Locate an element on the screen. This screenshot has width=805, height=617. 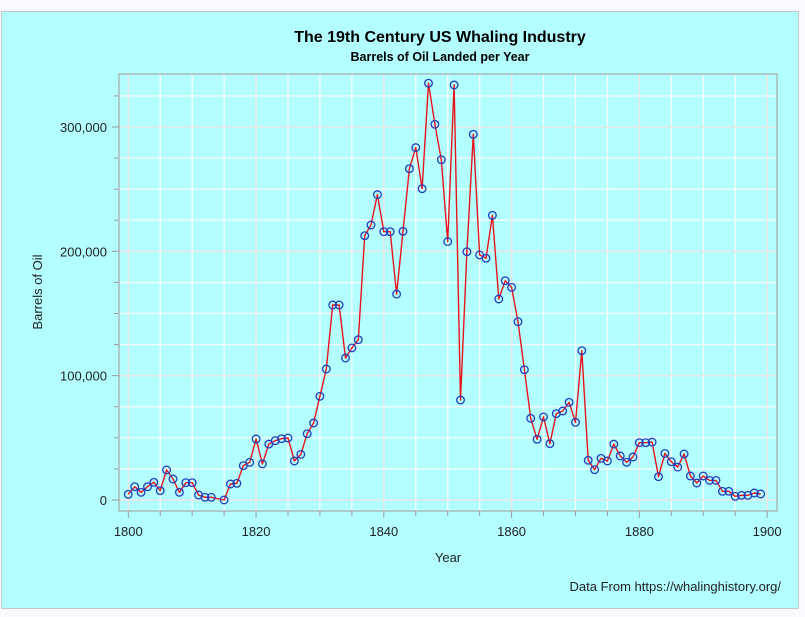
x-axis-label: Year is located at coordinates (448, 557).